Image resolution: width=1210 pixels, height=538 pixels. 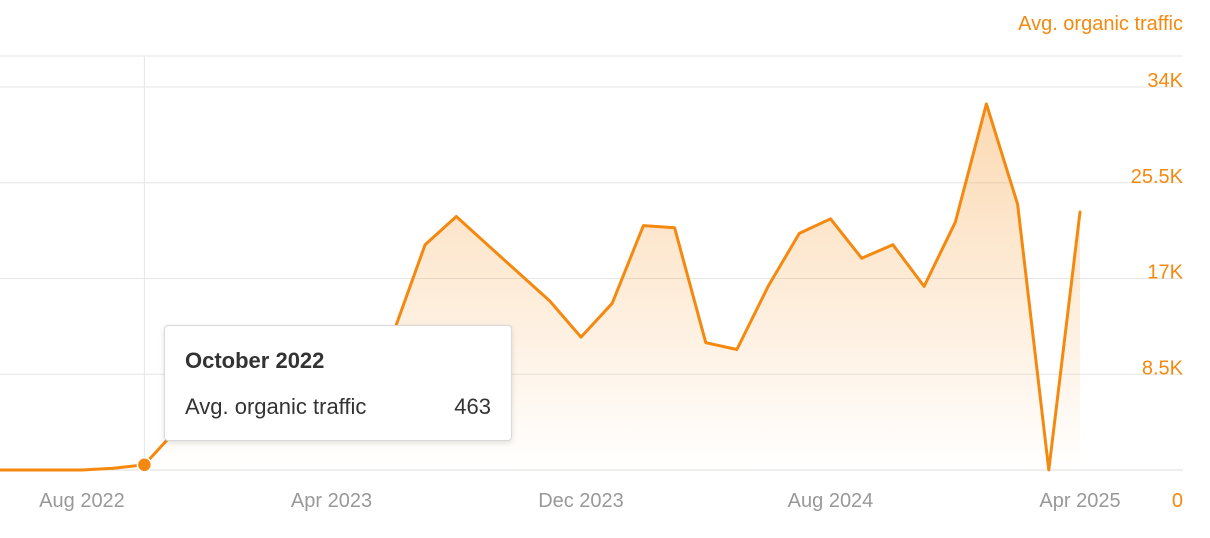 I want to click on hover-data-point, so click(x=144, y=465).